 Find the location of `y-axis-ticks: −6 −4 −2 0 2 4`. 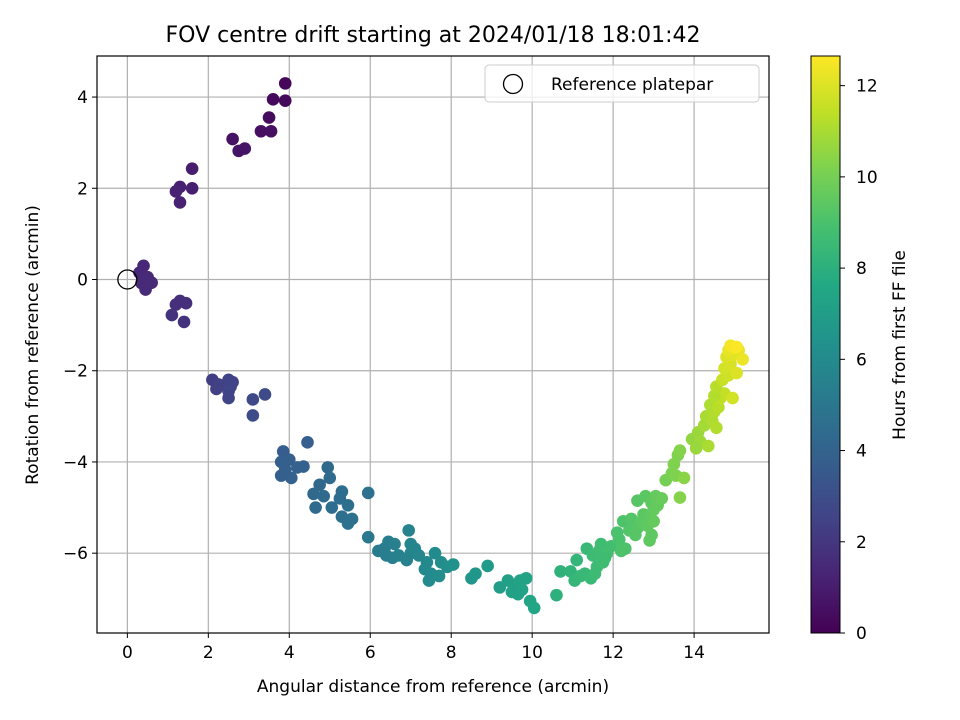

y-axis-ticks: −6 −4 −2 0 2 4 is located at coordinates (80, 326).